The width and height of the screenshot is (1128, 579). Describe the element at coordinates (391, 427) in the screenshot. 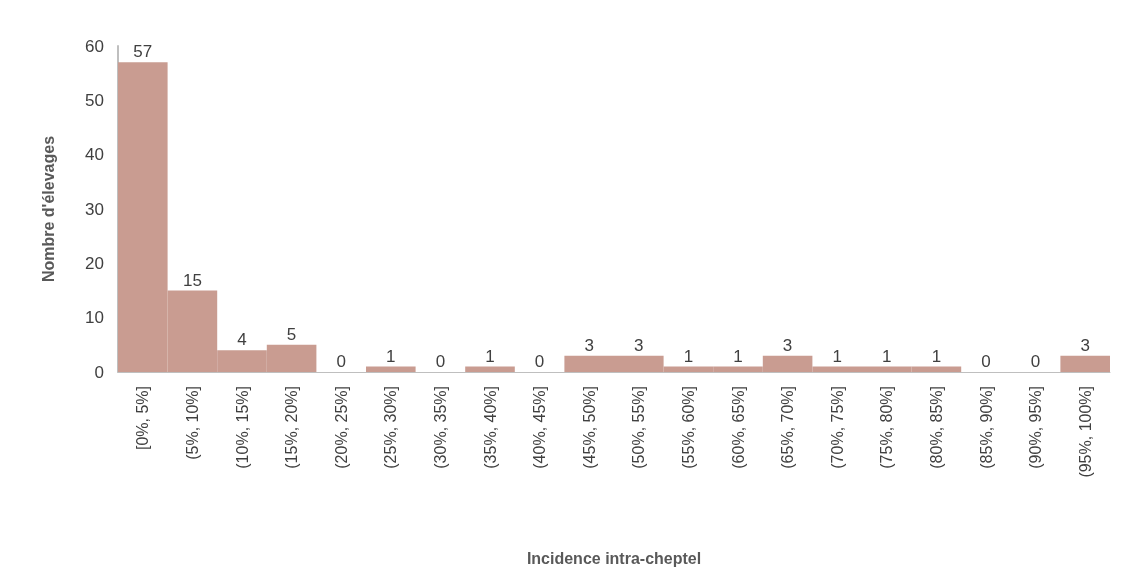

I see `x-tick-label: (25%, 30%]` at that location.